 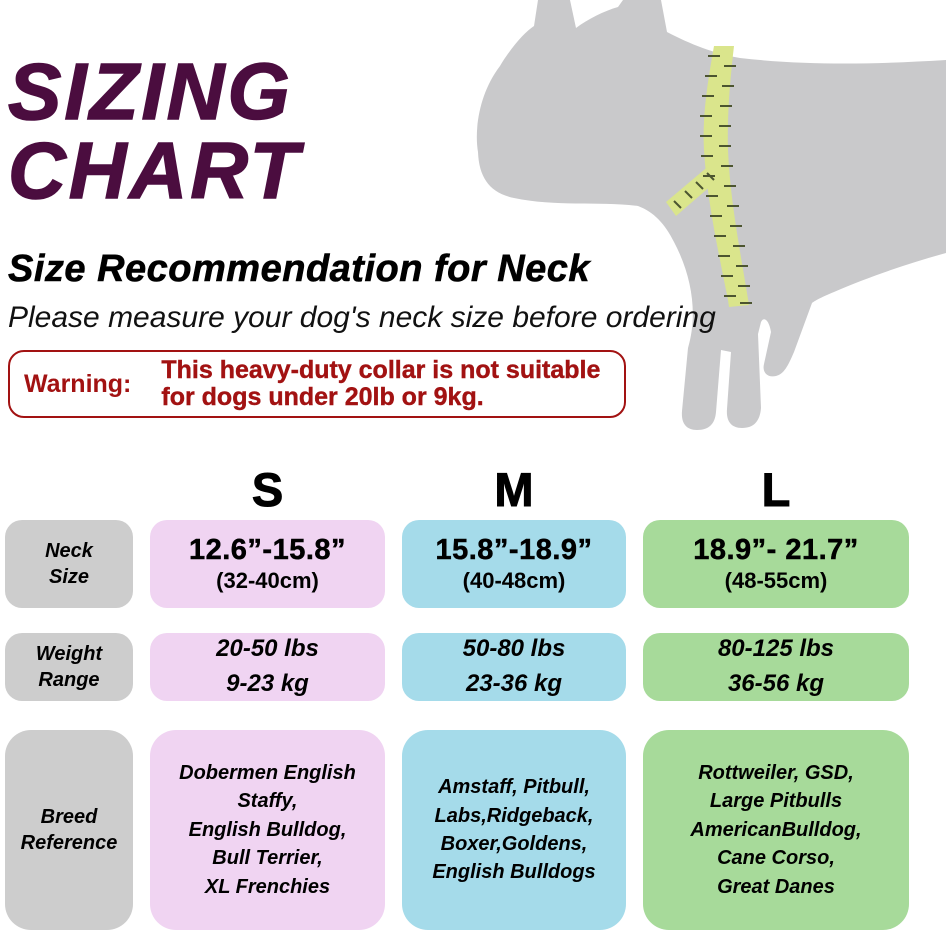 I want to click on row-label-text: Weight Range, so click(x=69, y=667).